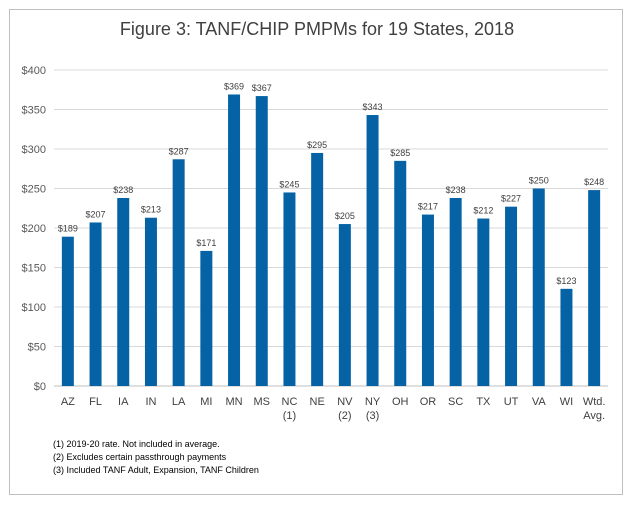 The image size is (634, 509). What do you see at coordinates (68, 402) in the screenshot?
I see `category-label: AZ` at bounding box center [68, 402].